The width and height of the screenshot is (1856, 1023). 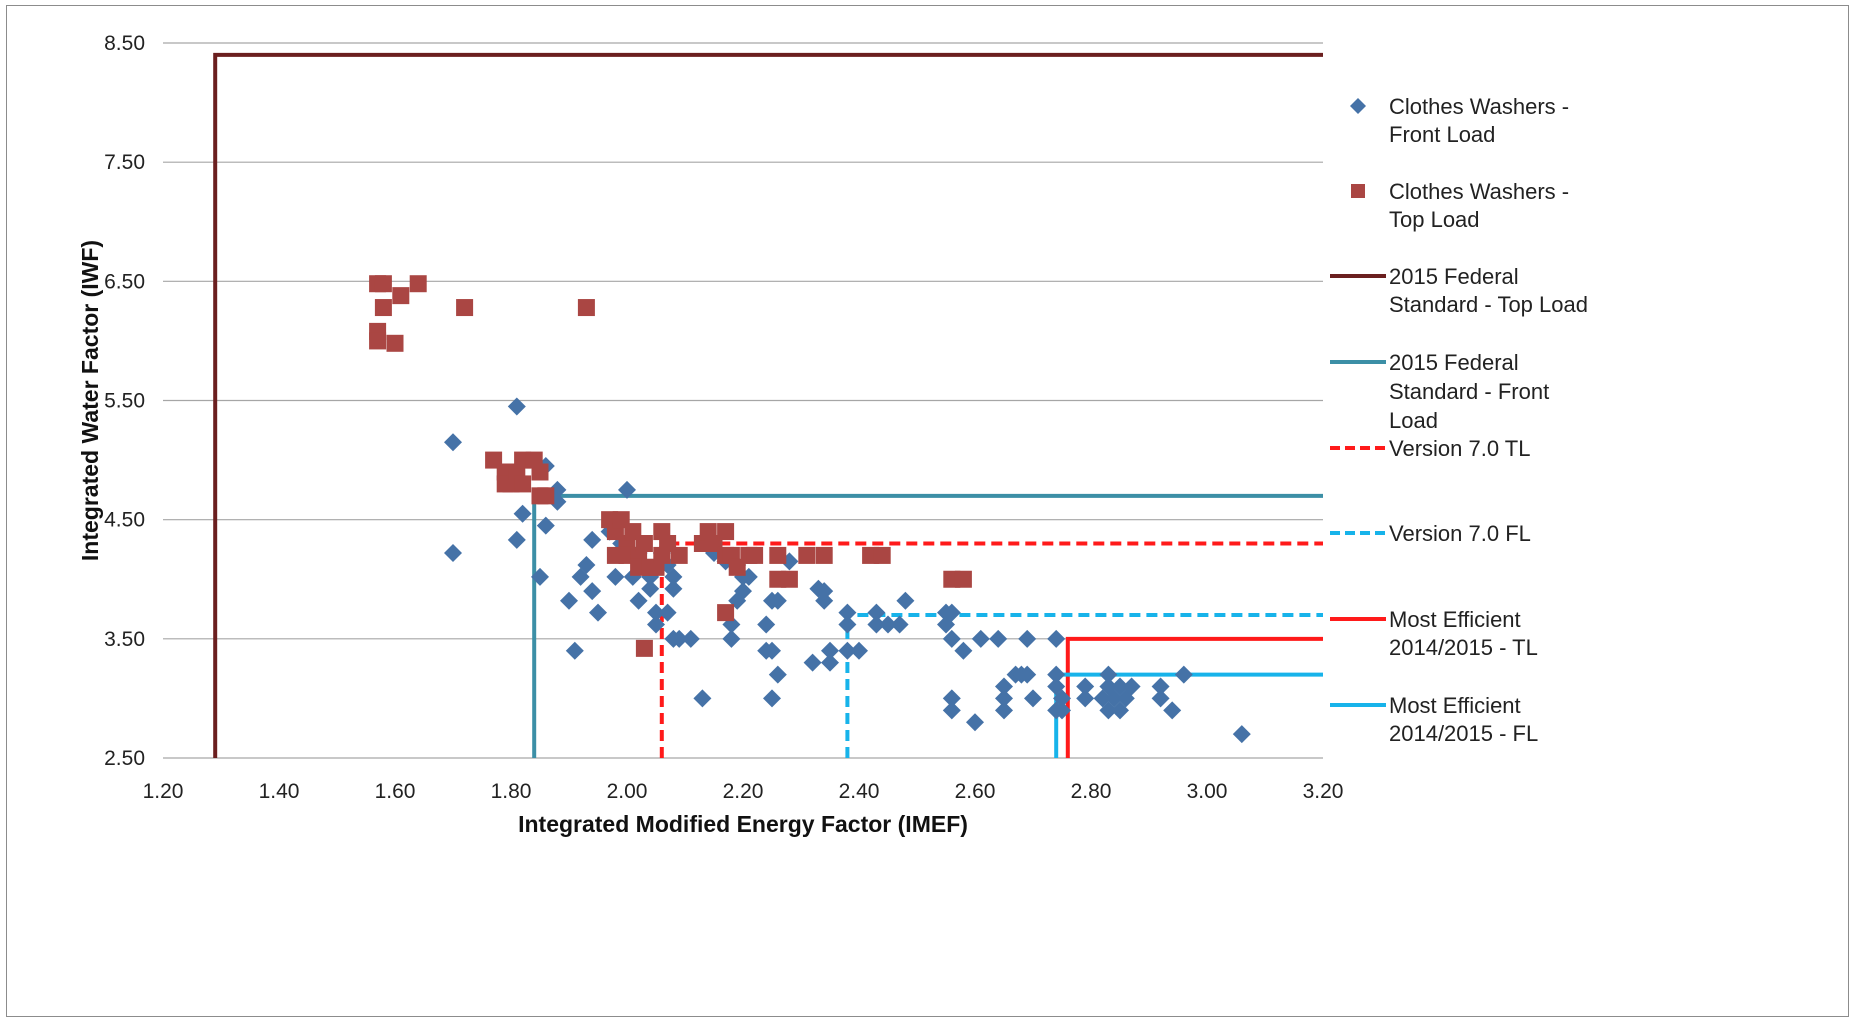 What do you see at coordinates (1469, 391) in the screenshot?
I see `legend-label: Standard - Front` at bounding box center [1469, 391].